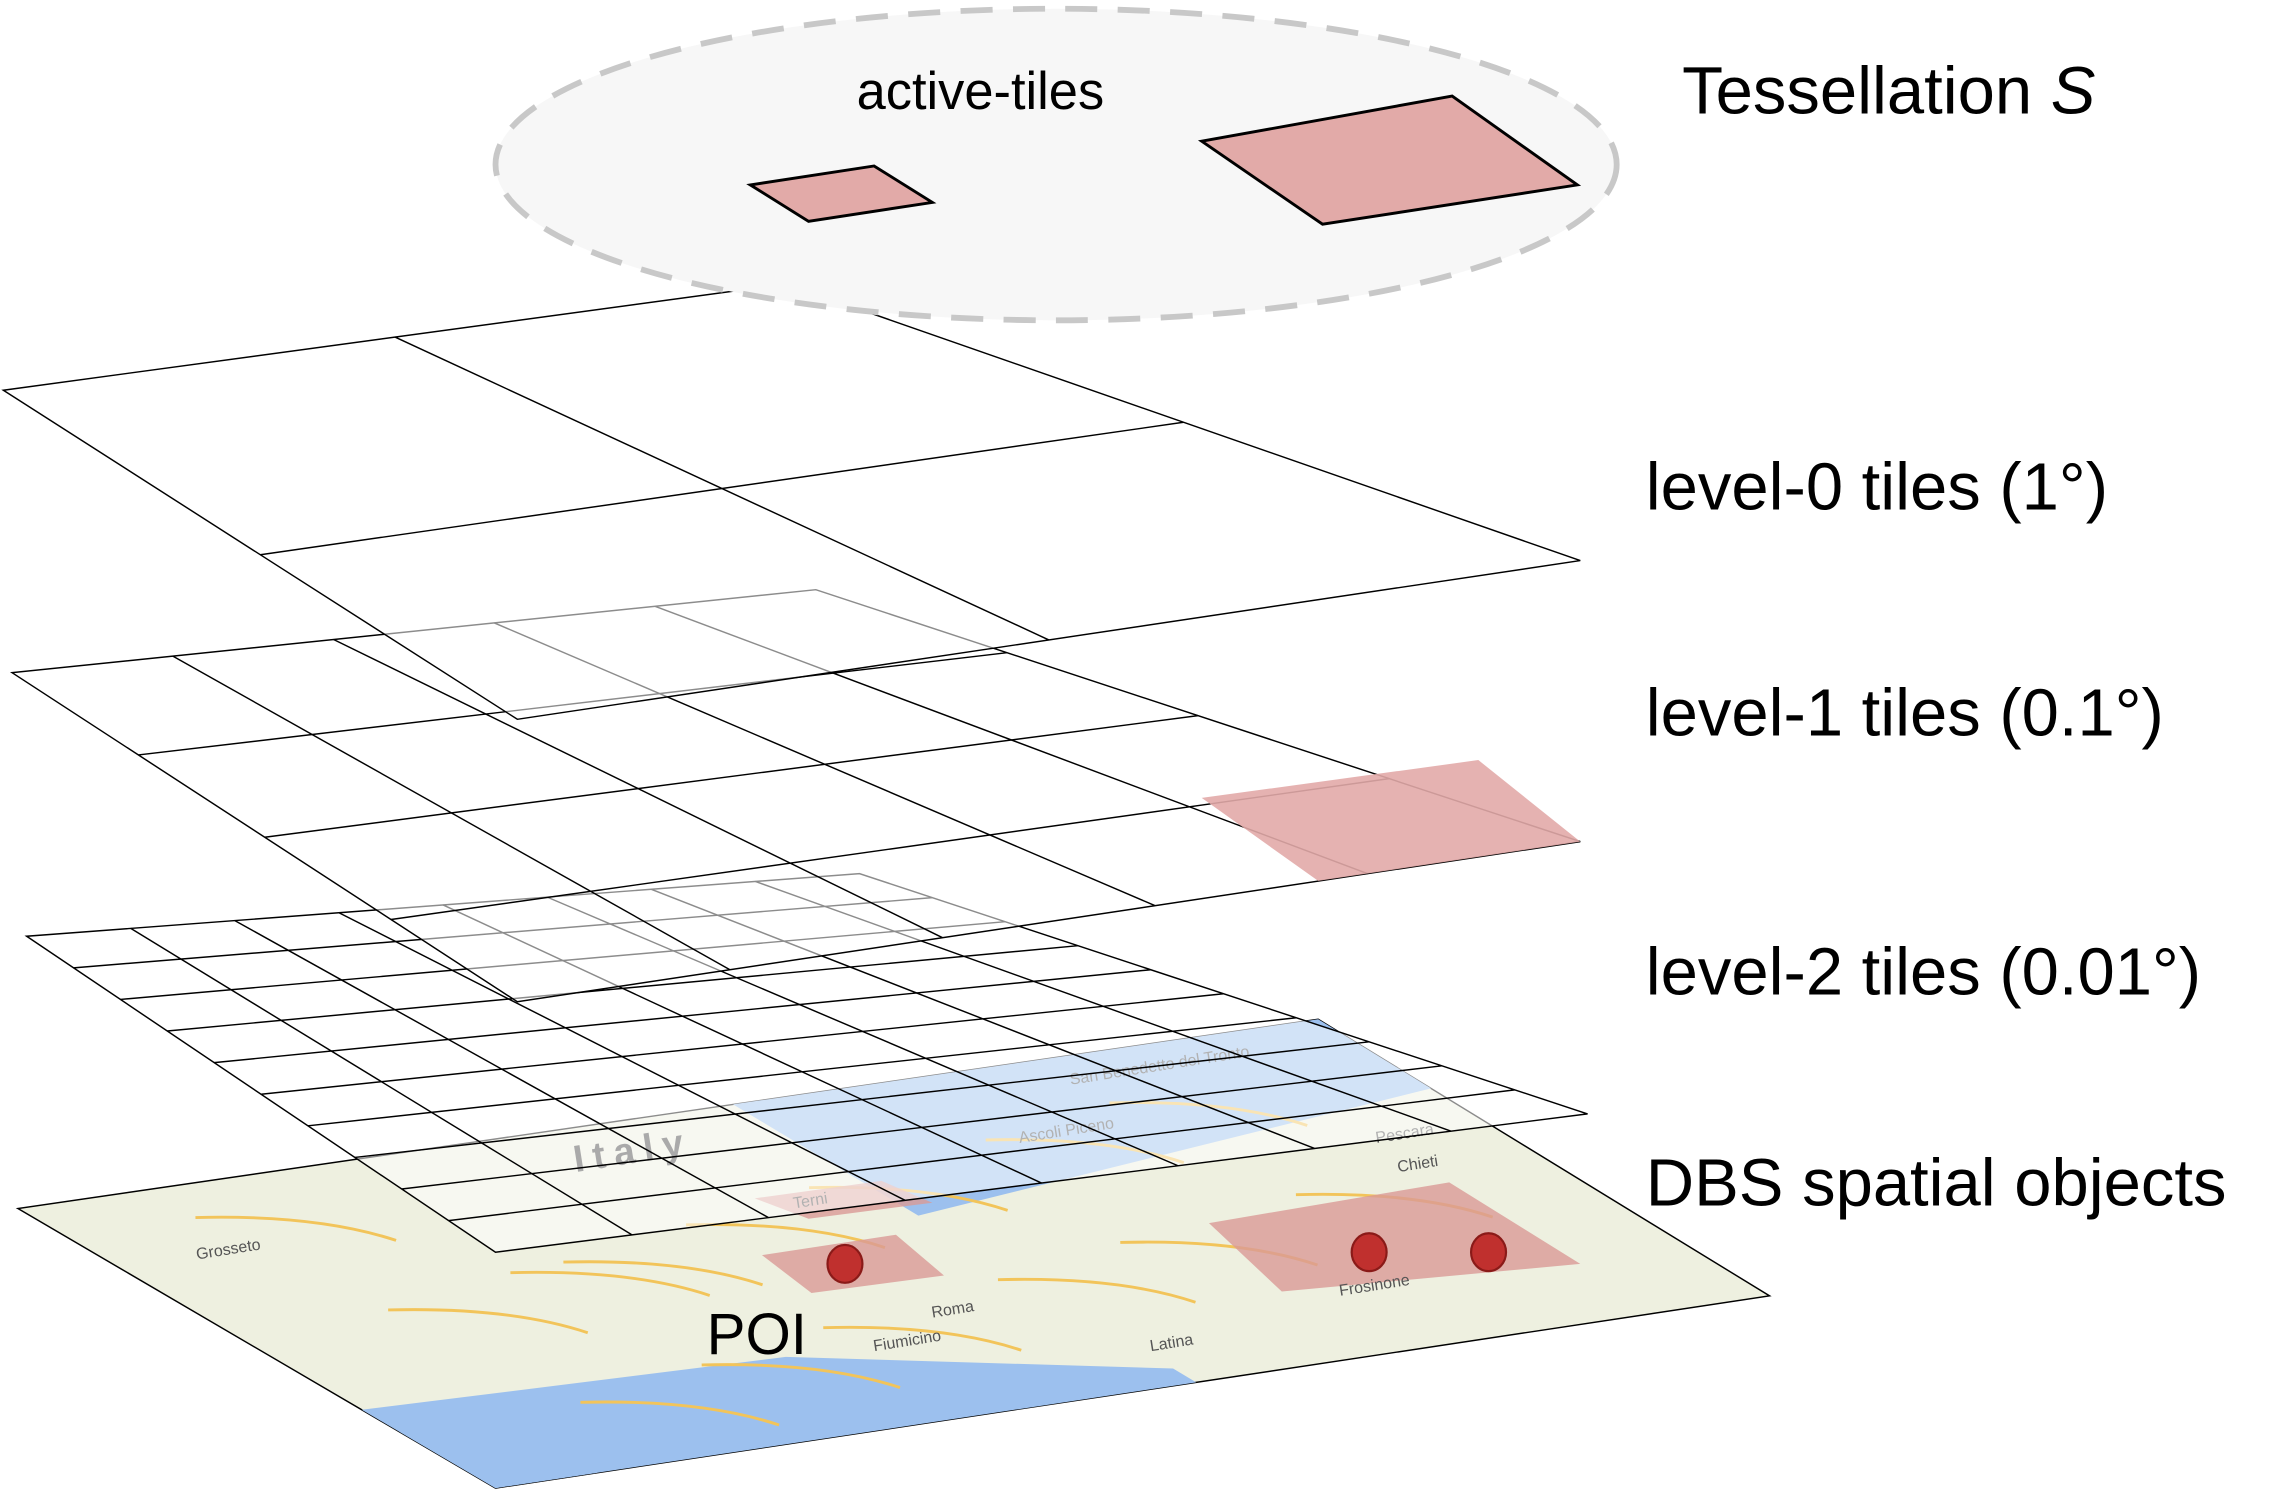  What do you see at coordinates (1857, 91) in the screenshot?
I see `tessellation-text: Tessellation` at bounding box center [1857, 91].